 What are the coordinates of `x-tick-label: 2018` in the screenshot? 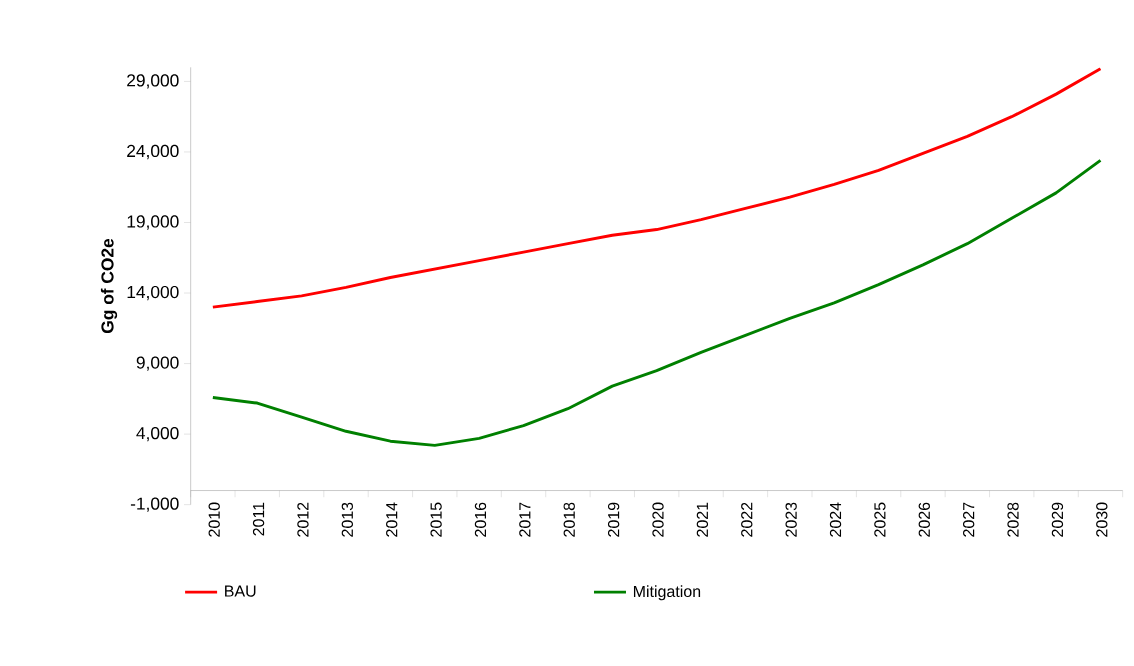 It's located at (569, 519).